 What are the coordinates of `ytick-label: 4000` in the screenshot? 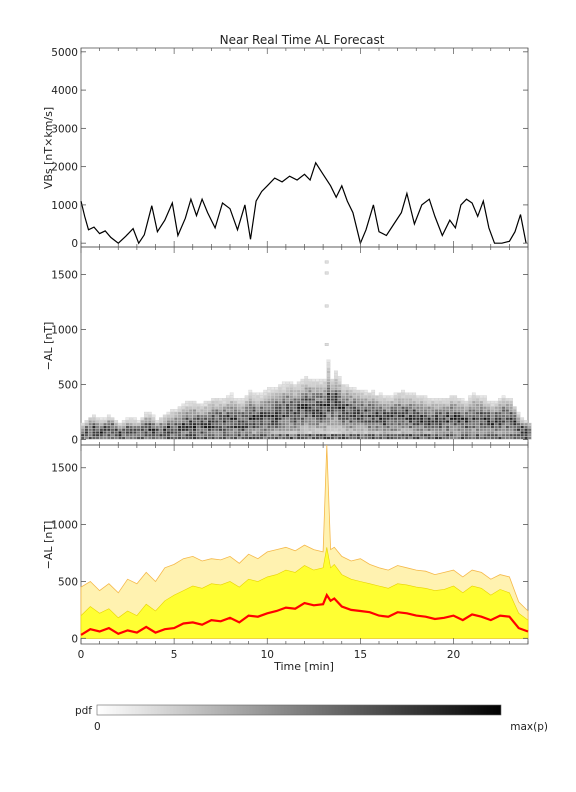 It's located at (64, 91).